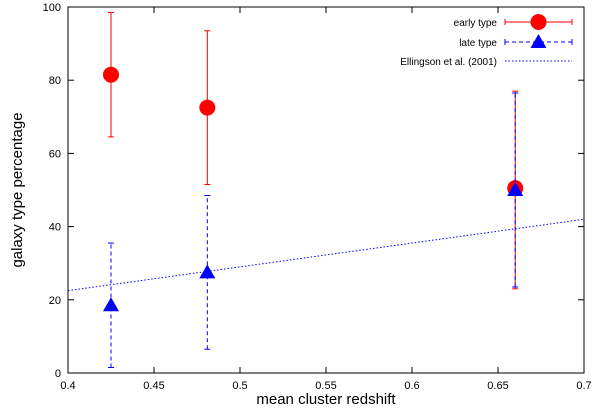 The height and width of the screenshot is (419, 611). I want to click on y-tick-label: 20, so click(55, 301).